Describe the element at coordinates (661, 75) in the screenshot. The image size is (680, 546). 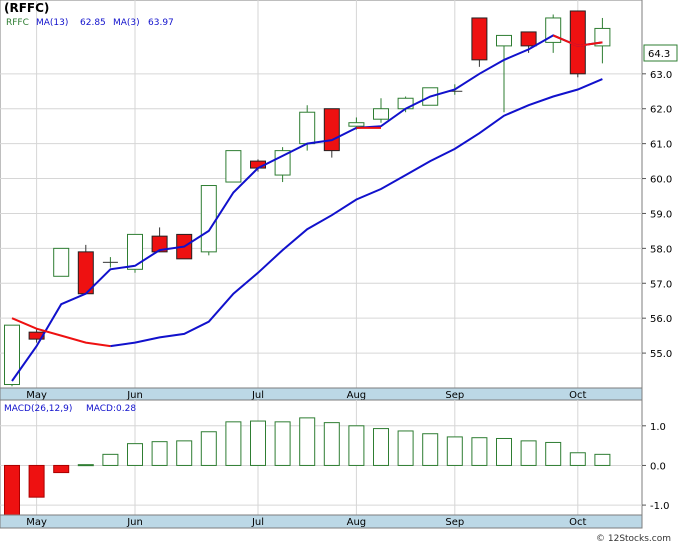
I see `price-y-tick-label: 63.0` at that location.